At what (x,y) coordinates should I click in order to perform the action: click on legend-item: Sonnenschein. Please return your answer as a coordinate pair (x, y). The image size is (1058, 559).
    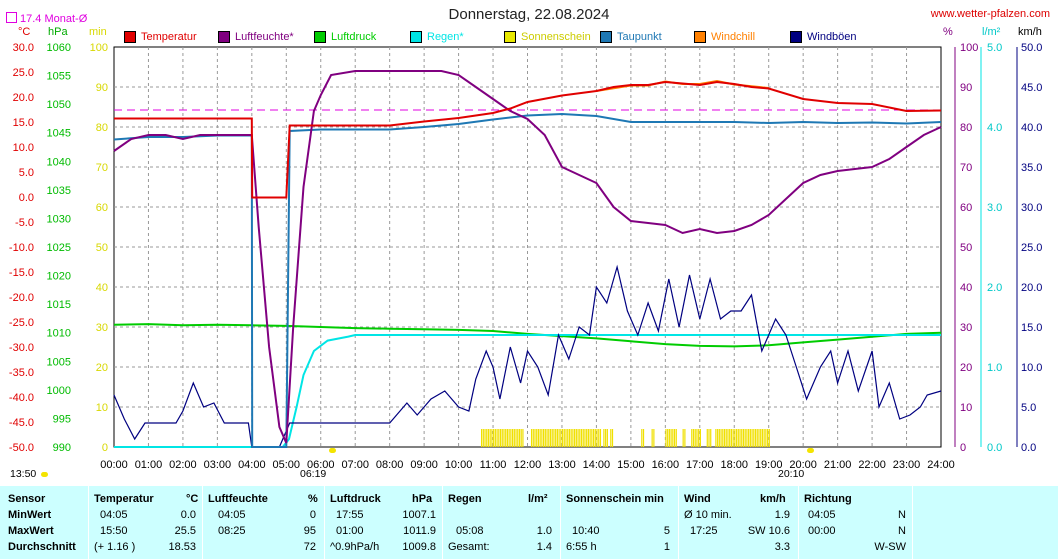
    Looking at the image, I should click on (547, 37).